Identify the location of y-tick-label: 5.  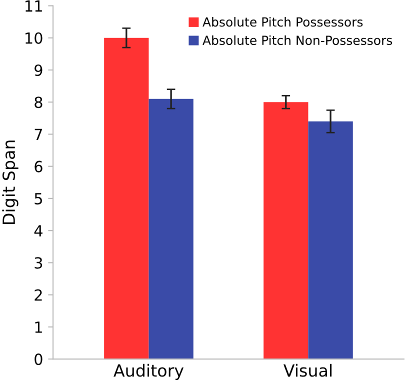
(38, 198).